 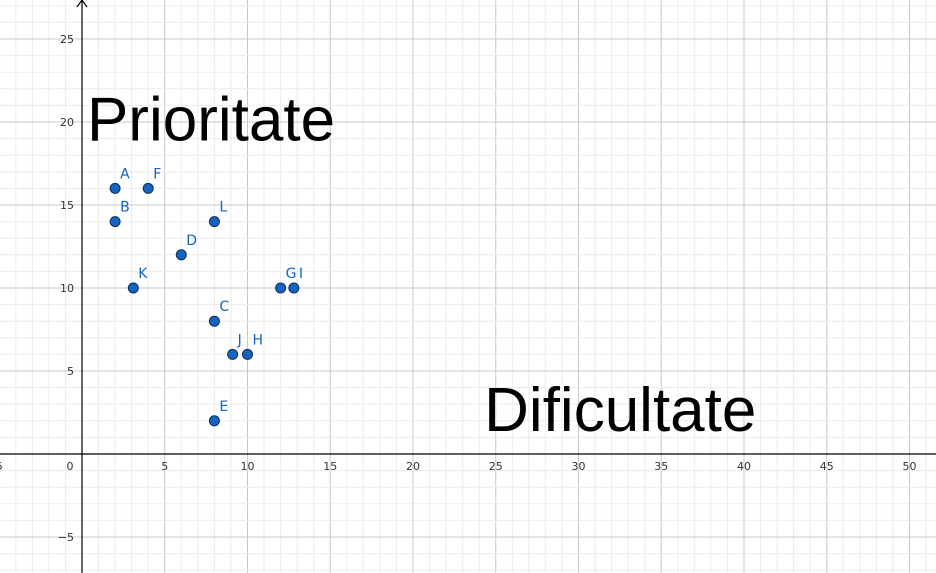 What do you see at coordinates (125, 208) in the screenshot?
I see `point-label: B` at bounding box center [125, 208].